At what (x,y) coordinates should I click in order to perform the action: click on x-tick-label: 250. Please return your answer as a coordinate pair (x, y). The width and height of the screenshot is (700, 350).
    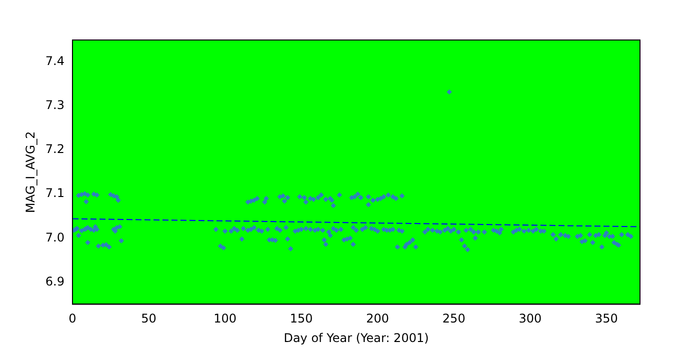
    Looking at the image, I should click on (454, 319).